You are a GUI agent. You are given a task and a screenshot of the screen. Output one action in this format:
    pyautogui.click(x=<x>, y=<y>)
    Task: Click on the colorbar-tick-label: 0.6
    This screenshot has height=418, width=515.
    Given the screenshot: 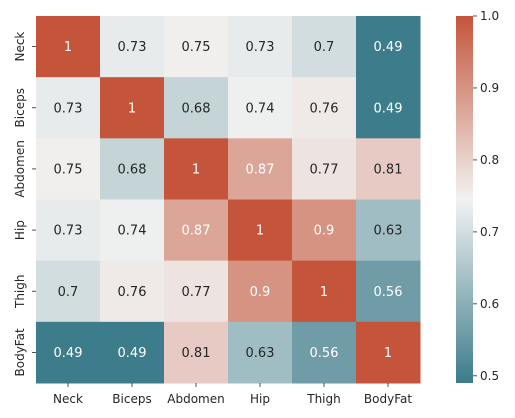 What is the action you would take?
    pyautogui.click(x=489, y=304)
    